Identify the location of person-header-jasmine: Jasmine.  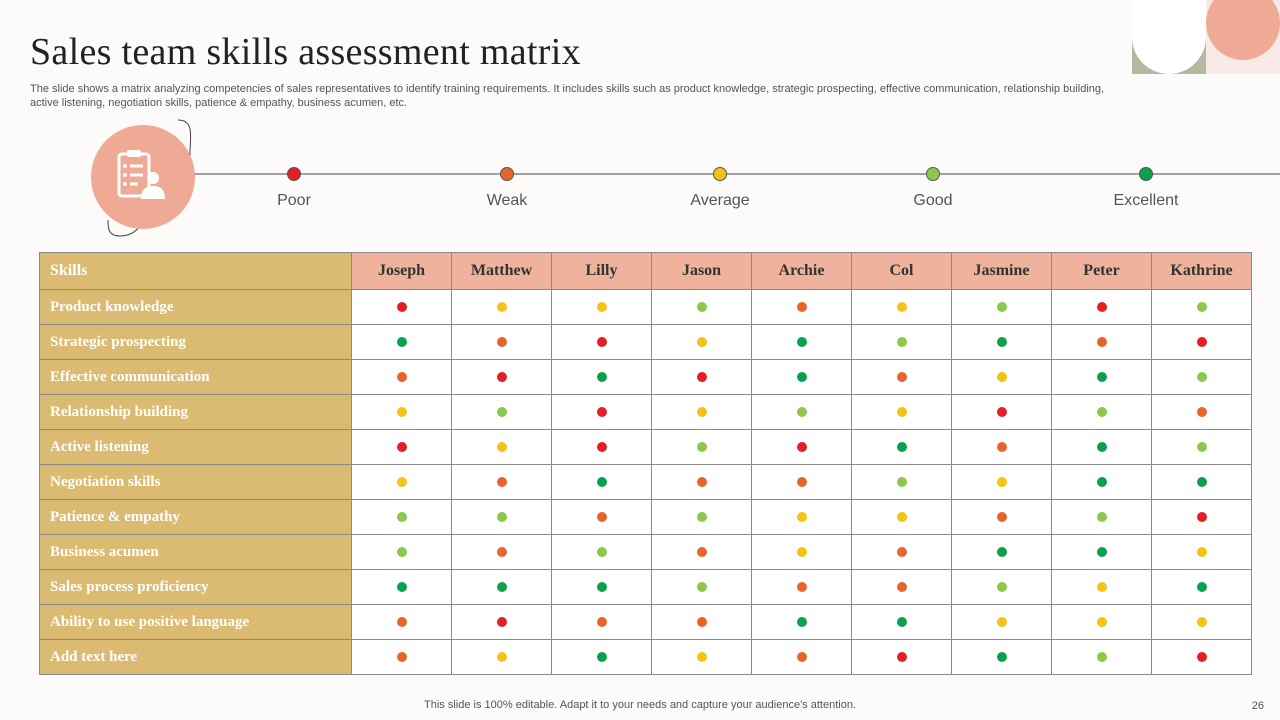
(1001, 271).